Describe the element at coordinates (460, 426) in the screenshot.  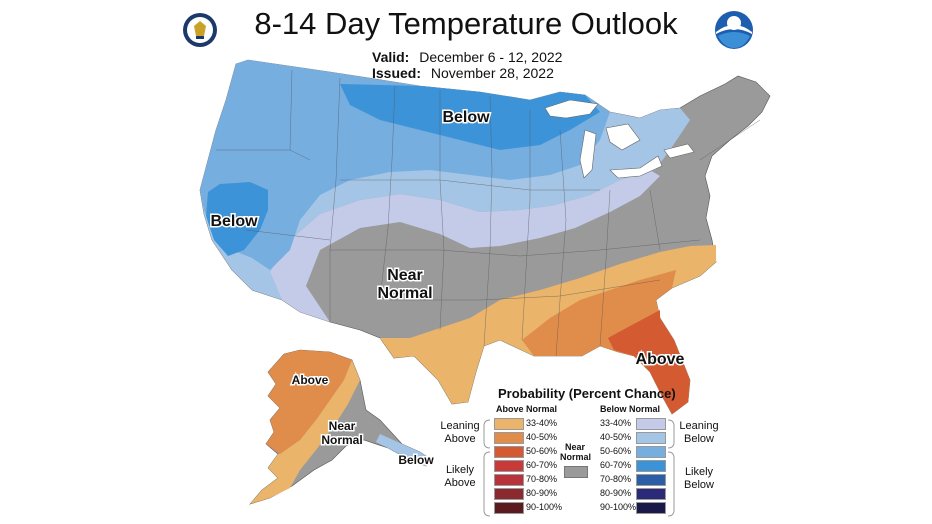
I see `legend-leaning-above-line1: Leaning` at that location.